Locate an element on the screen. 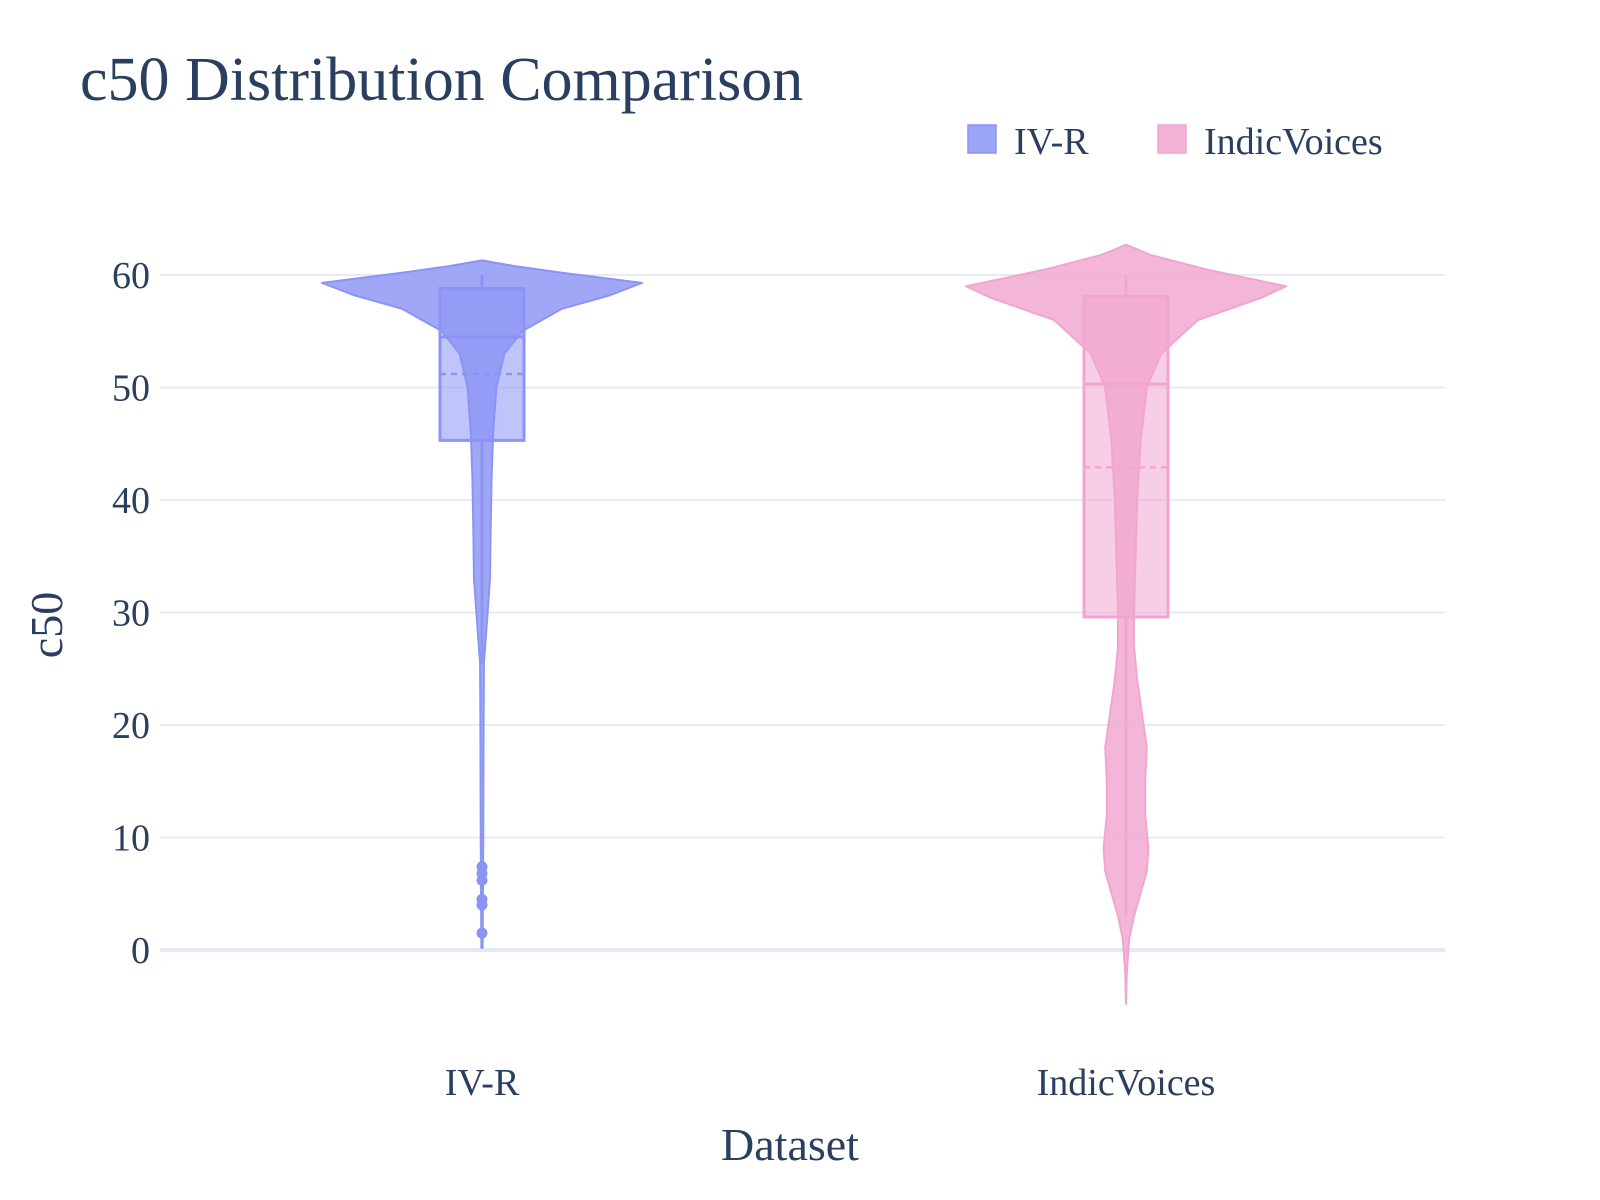 The width and height of the screenshot is (1600, 1200). y-tick-label: 30 is located at coordinates (131, 614).